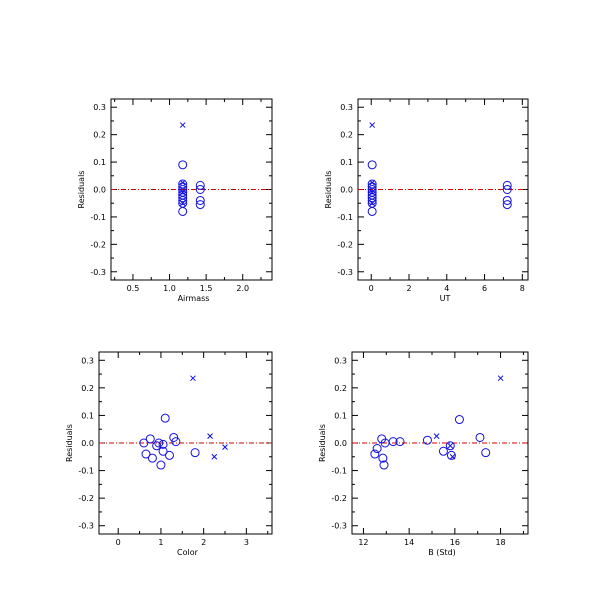 The height and width of the screenshot is (608, 608). What do you see at coordinates (442, 552) in the screenshot?
I see `x-axis-label: B (Std)` at bounding box center [442, 552].